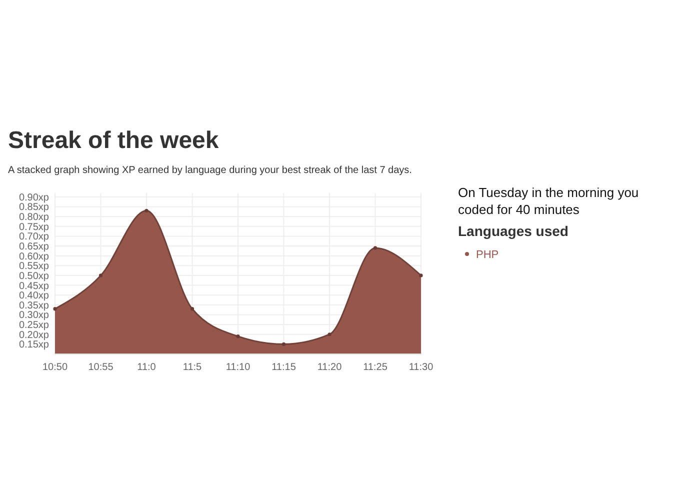 This screenshot has width=695, height=494. What do you see at coordinates (34, 326) in the screenshot?
I see `y-tick-label: 0.25xp` at bounding box center [34, 326].